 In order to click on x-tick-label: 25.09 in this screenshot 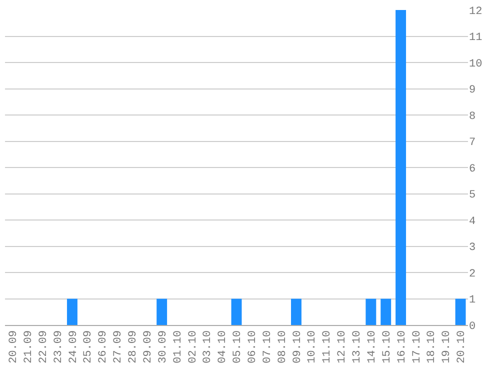, I will do `click(88, 347)`.